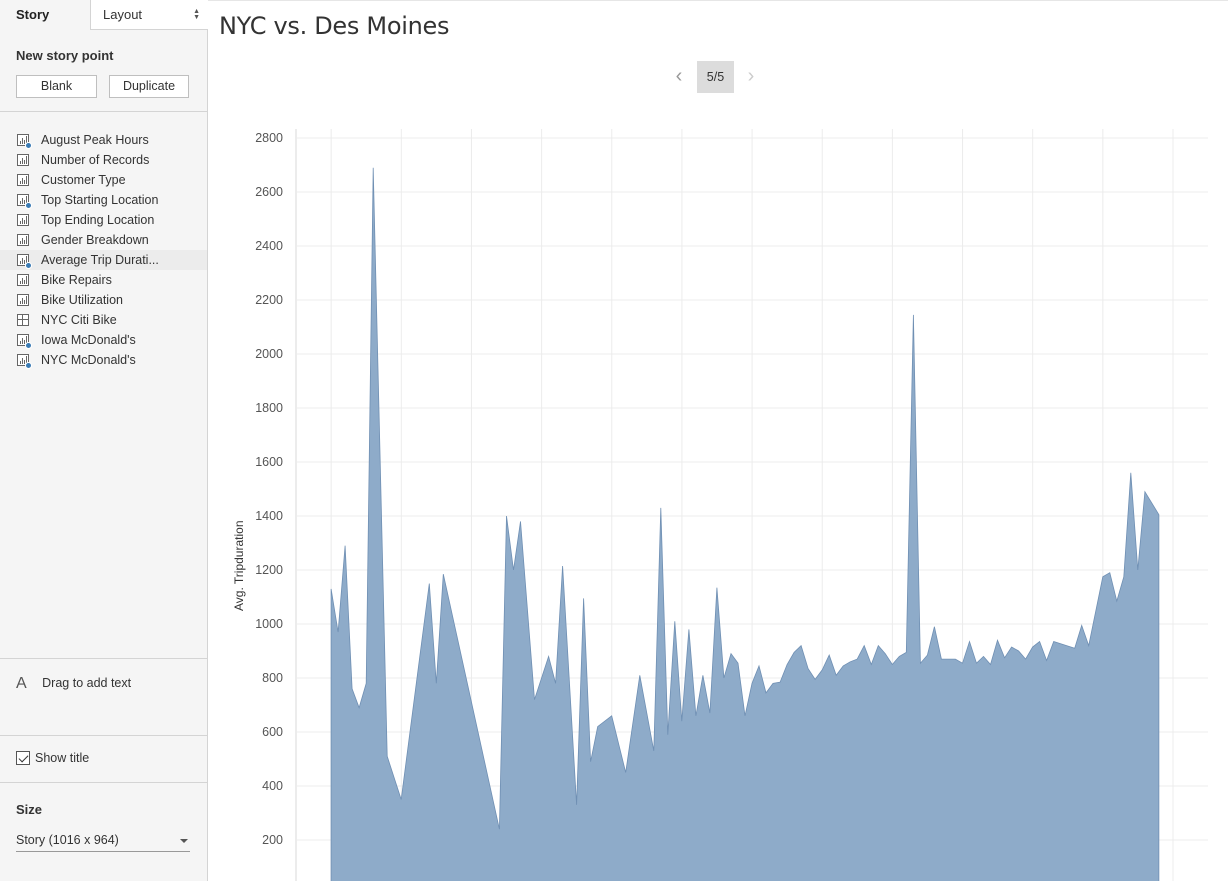 This screenshot has height=881, width=1228. I want to click on sheet-item-label: Bike Utilization, so click(82, 300).